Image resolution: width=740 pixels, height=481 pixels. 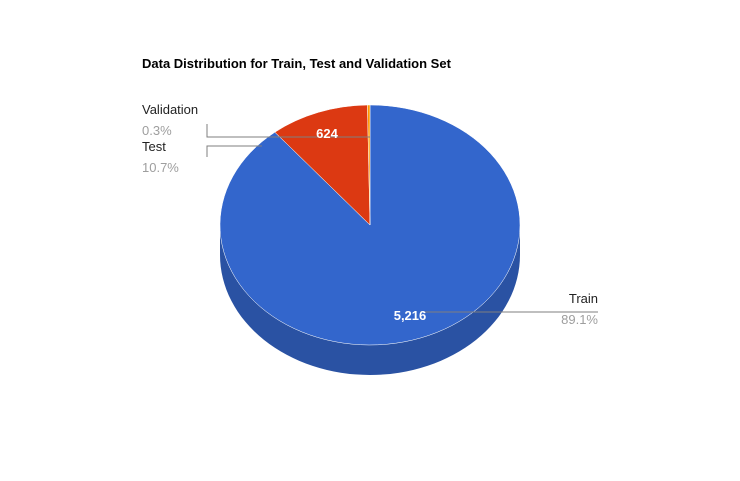 I want to click on slice-label-test: Test, so click(x=154, y=146).